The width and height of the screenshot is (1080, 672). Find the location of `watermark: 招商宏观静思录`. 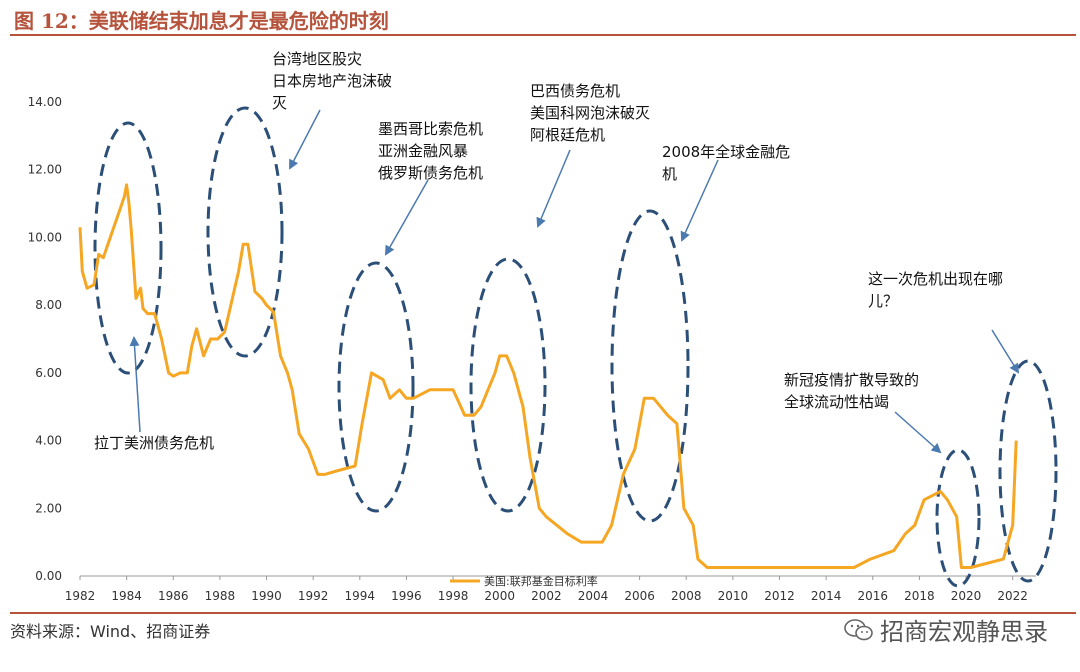

watermark: 招商宏观静思录 is located at coordinates (946, 629).